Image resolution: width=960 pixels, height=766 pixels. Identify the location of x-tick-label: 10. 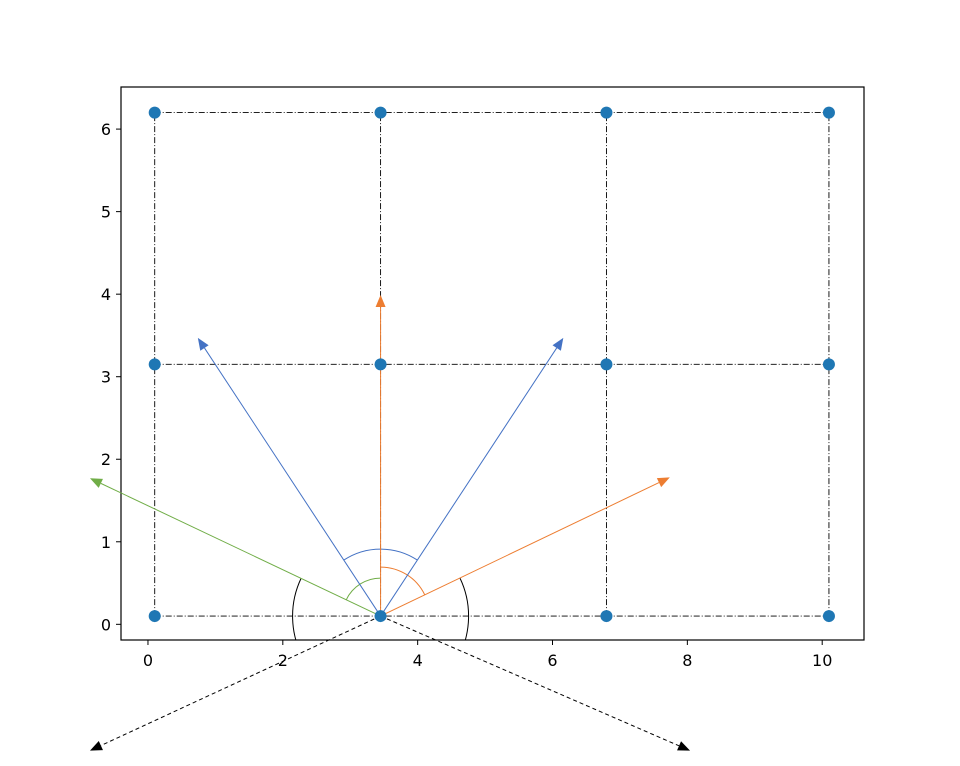
(822, 660).